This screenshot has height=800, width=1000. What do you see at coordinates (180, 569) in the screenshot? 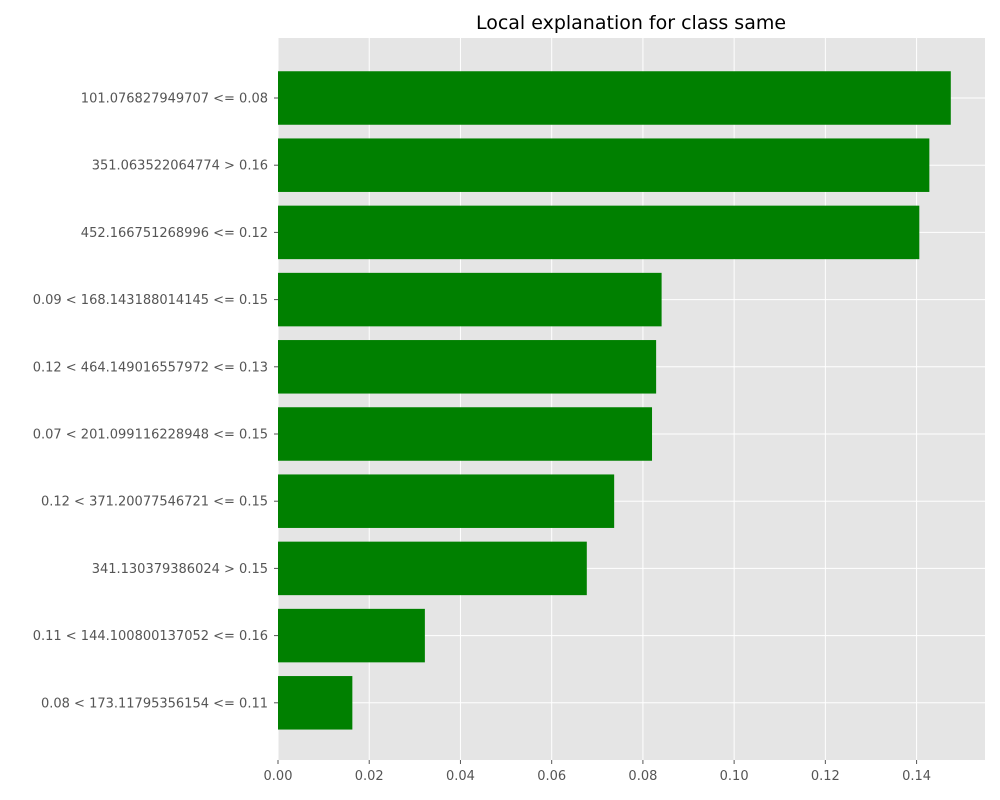
I see `y-tick-label: 341.130379386024 > 0.15` at bounding box center [180, 569].